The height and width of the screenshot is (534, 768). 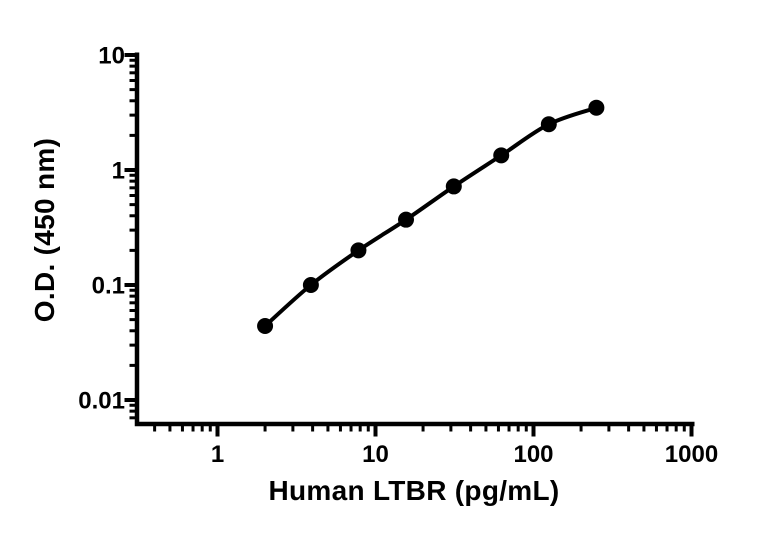 I want to click on y-tick-label: 10, so click(x=111, y=56).